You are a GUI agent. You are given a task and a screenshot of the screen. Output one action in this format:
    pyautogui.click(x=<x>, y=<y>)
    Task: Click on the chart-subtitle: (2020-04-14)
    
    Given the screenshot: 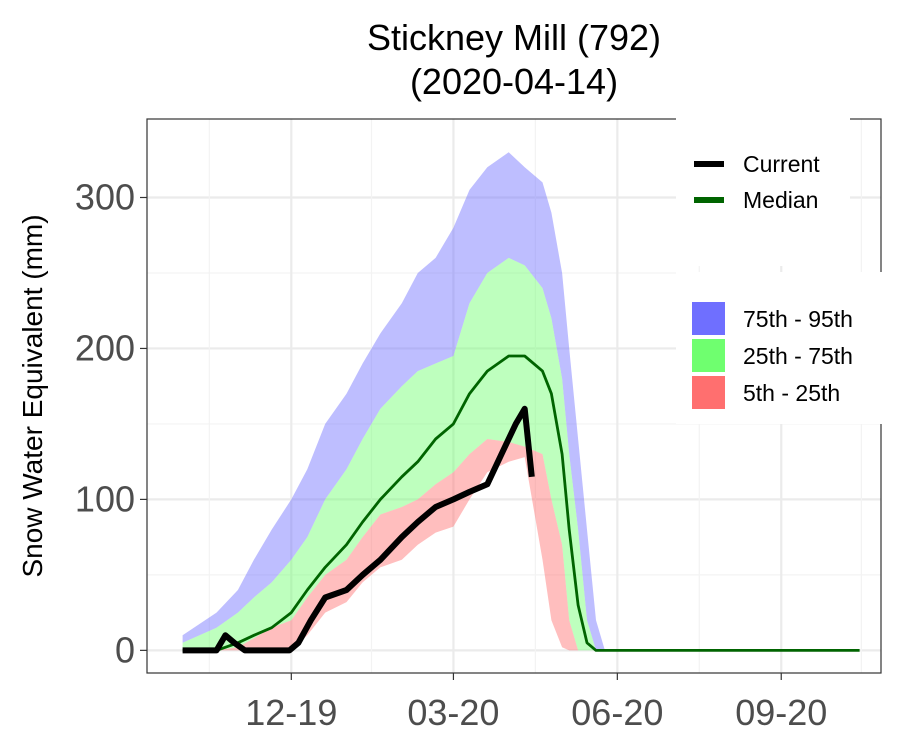 What is the action you would take?
    pyautogui.click(x=514, y=81)
    